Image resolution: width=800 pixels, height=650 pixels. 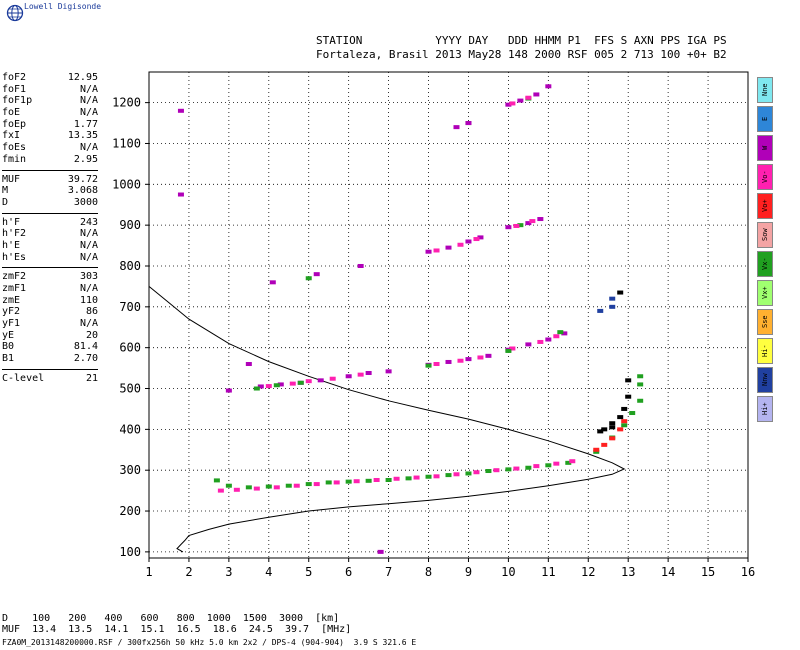 What do you see at coordinates (50, 289) in the screenshot?
I see `param-row: zmF1 N/A` at bounding box center [50, 289].